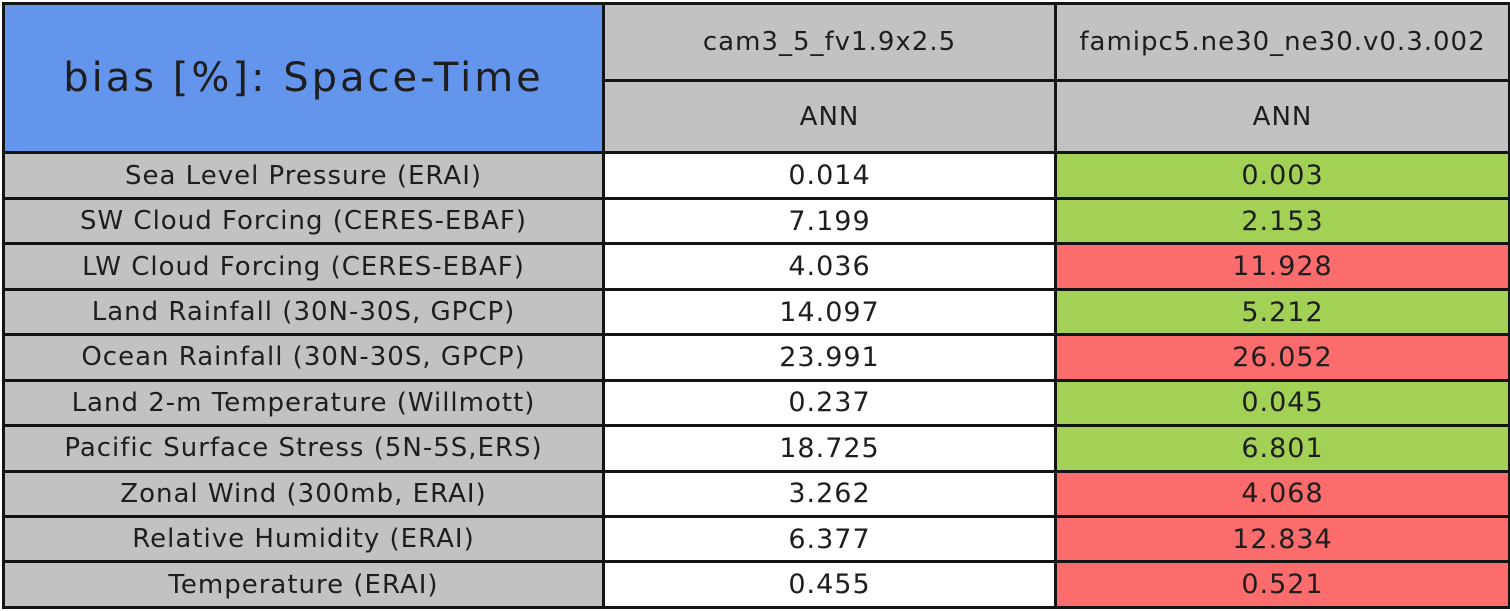  What do you see at coordinates (303, 175) in the screenshot?
I see `row-label: Sea Level Pressure (ERAI)` at bounding box center [303, 175].